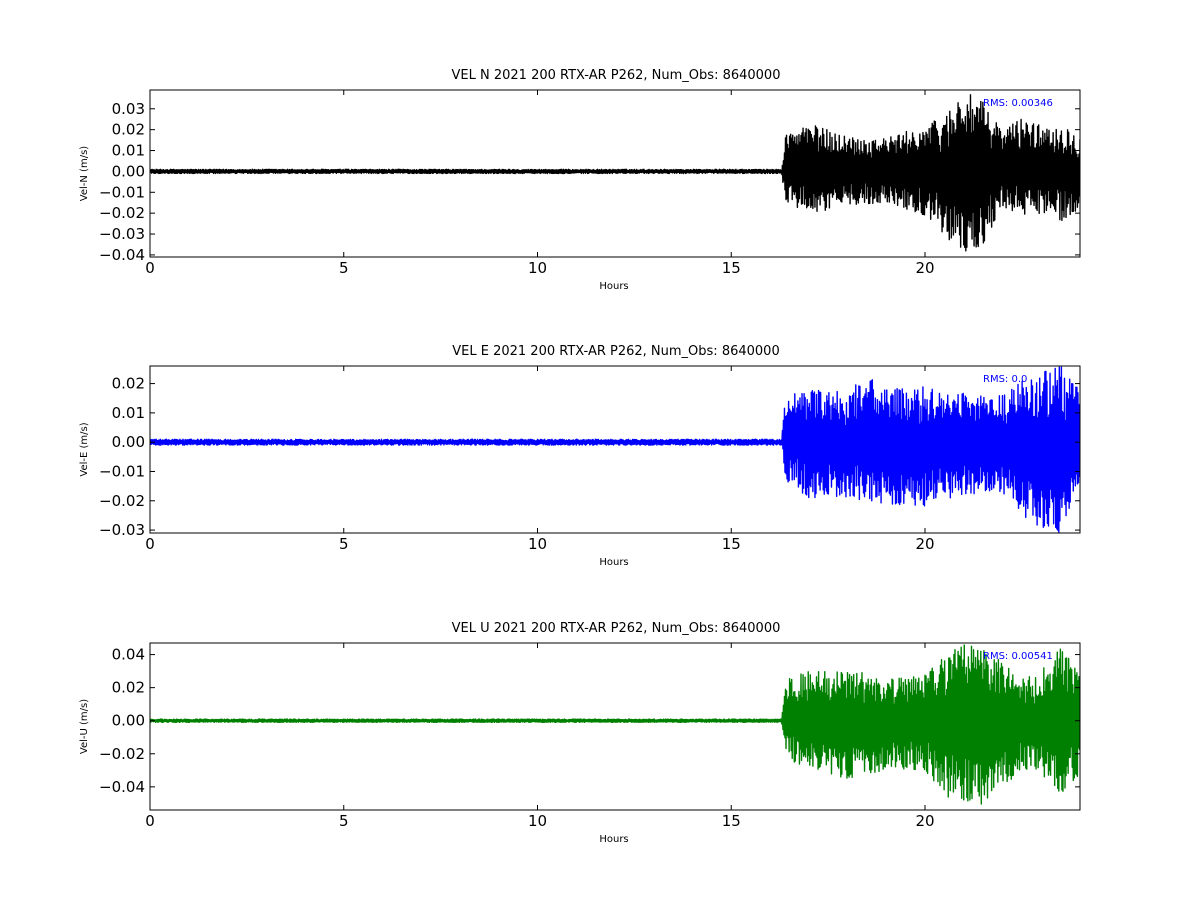  I want to click on y-tick-label: 0.04, so click(128, 655).